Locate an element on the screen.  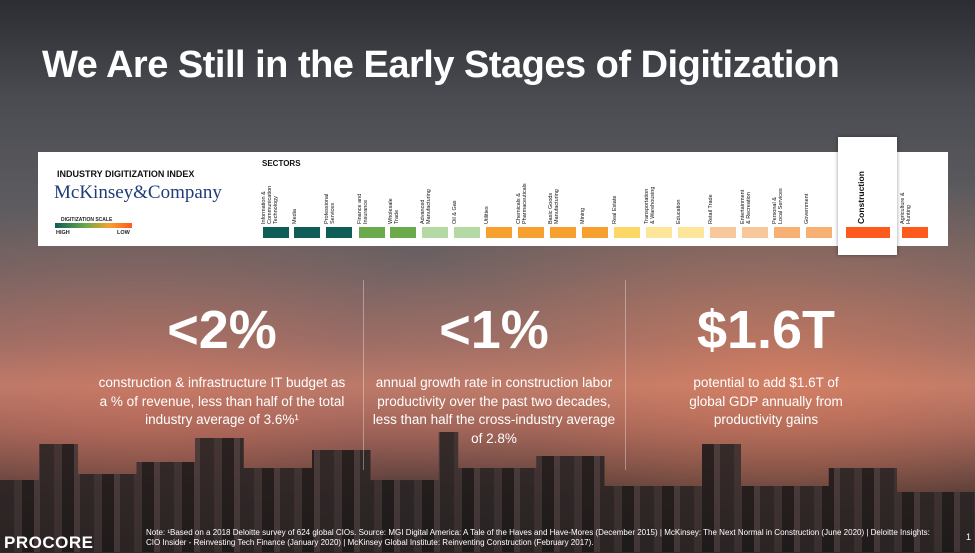
sector-label: Education is located at coordinates (679, 211).